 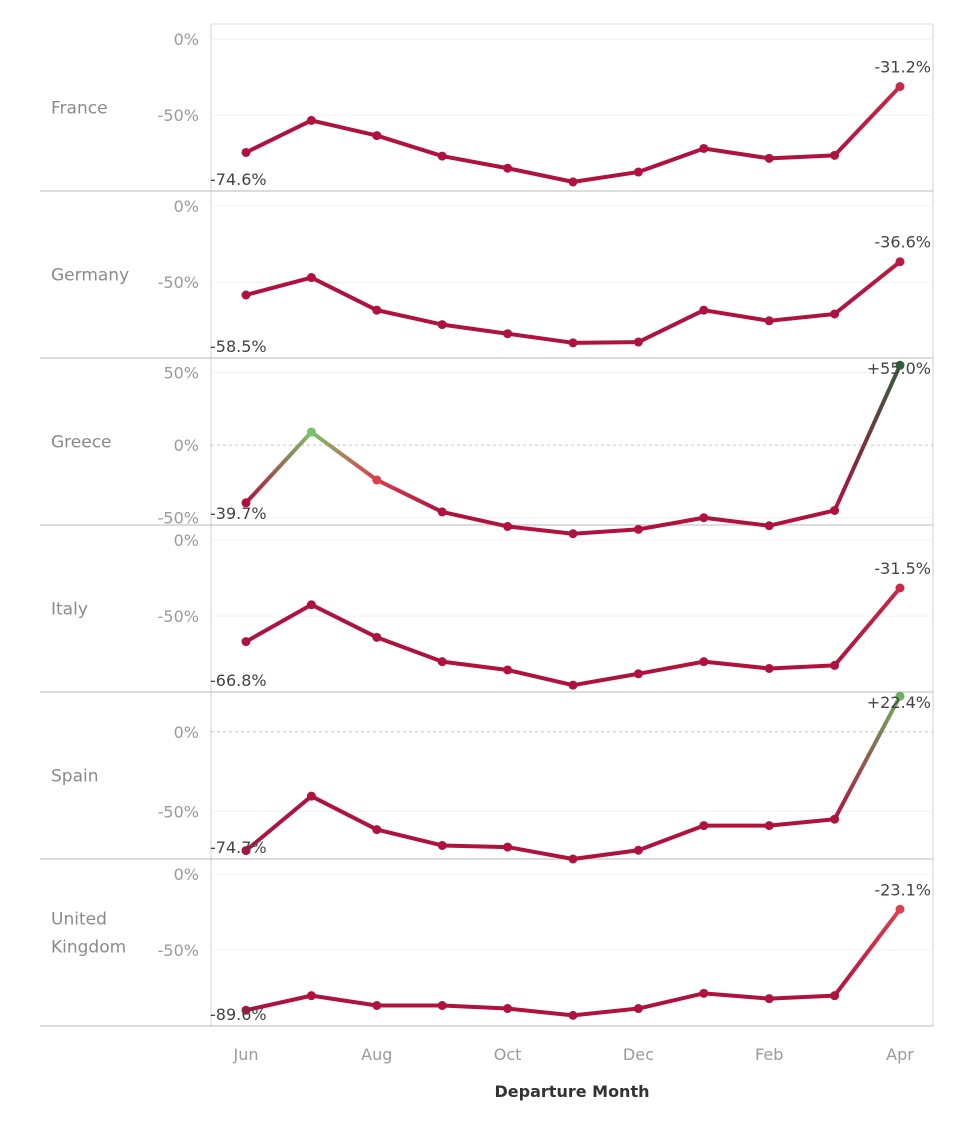 What do you see at coordinates (902, 242) in the screenshot?
I see `end-value-label: -36.6%` at bounding box center [902, 242].